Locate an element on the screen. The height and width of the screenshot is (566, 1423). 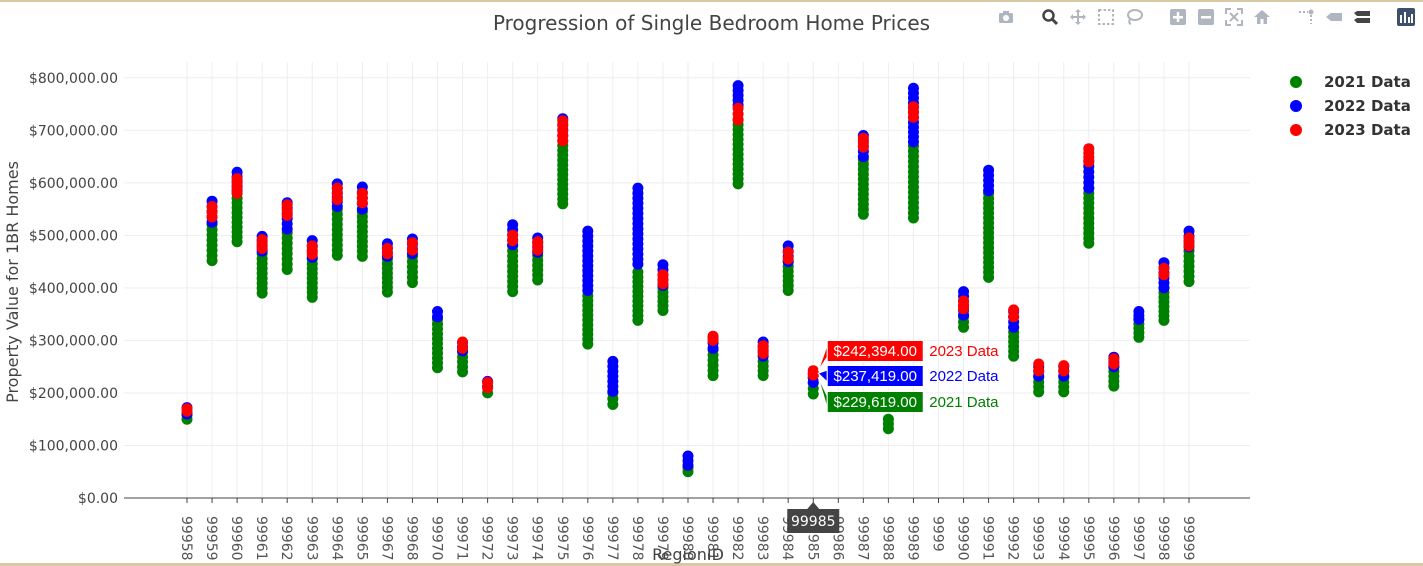
x-tick-label: 99999 is located at coordinates (1188, 538).